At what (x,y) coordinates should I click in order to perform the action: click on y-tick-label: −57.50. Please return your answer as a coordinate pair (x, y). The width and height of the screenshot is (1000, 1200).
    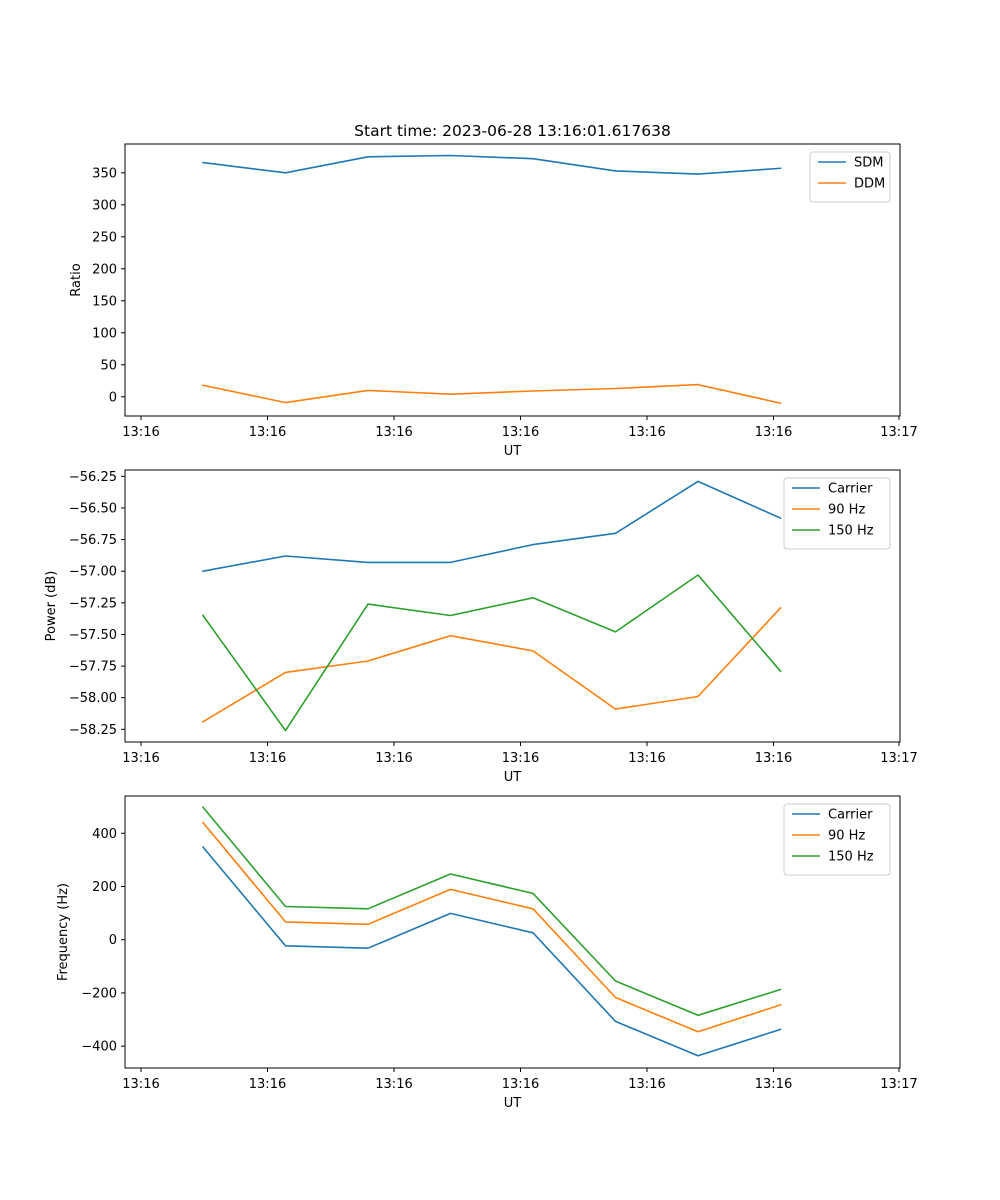
    Looking at the image, I should click on (93, 635).